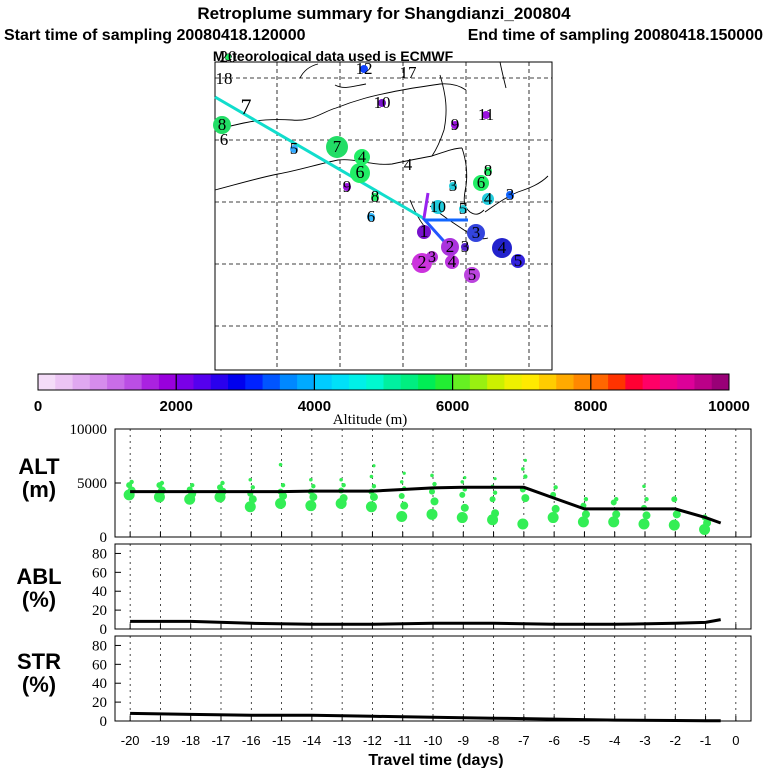 The image size is (768, 768). What do you see at coordinates (590, 406) in the screenshot?
I see `colorbar-tick-label: 8000` at bounding box center [590, 406].